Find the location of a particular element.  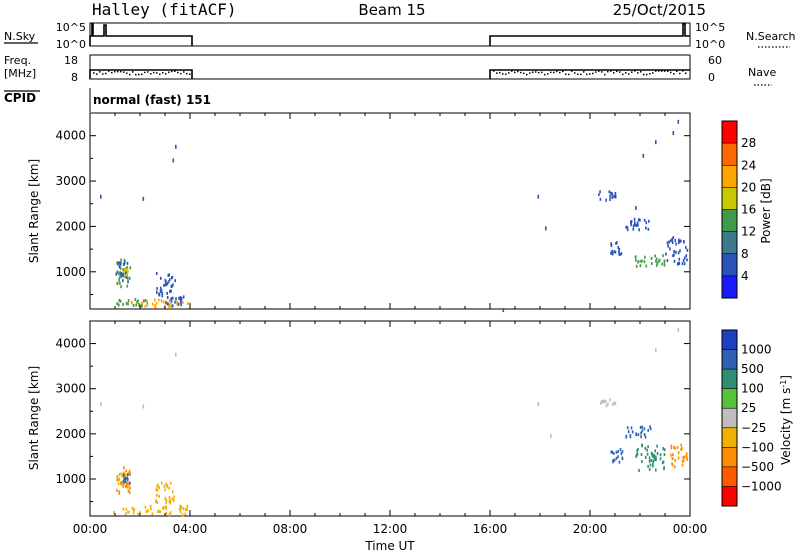

velocity-colorbar-label-main: Velocity [m s is located at coordinates (786, 426).